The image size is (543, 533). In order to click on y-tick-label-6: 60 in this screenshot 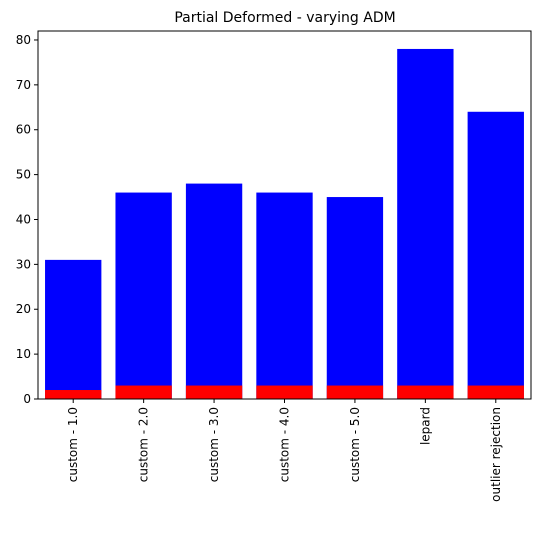, I will do `click(23, 130)`.